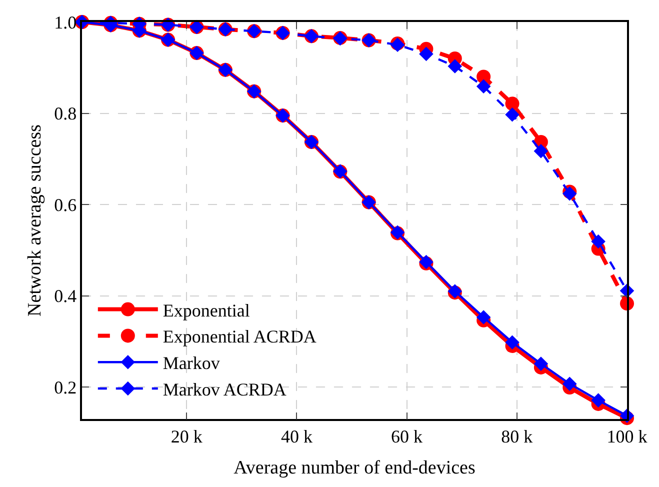  Describe the element at coordinates (65, 204) in the screenshot. I see `y-tick-label: 0.6` at that location.